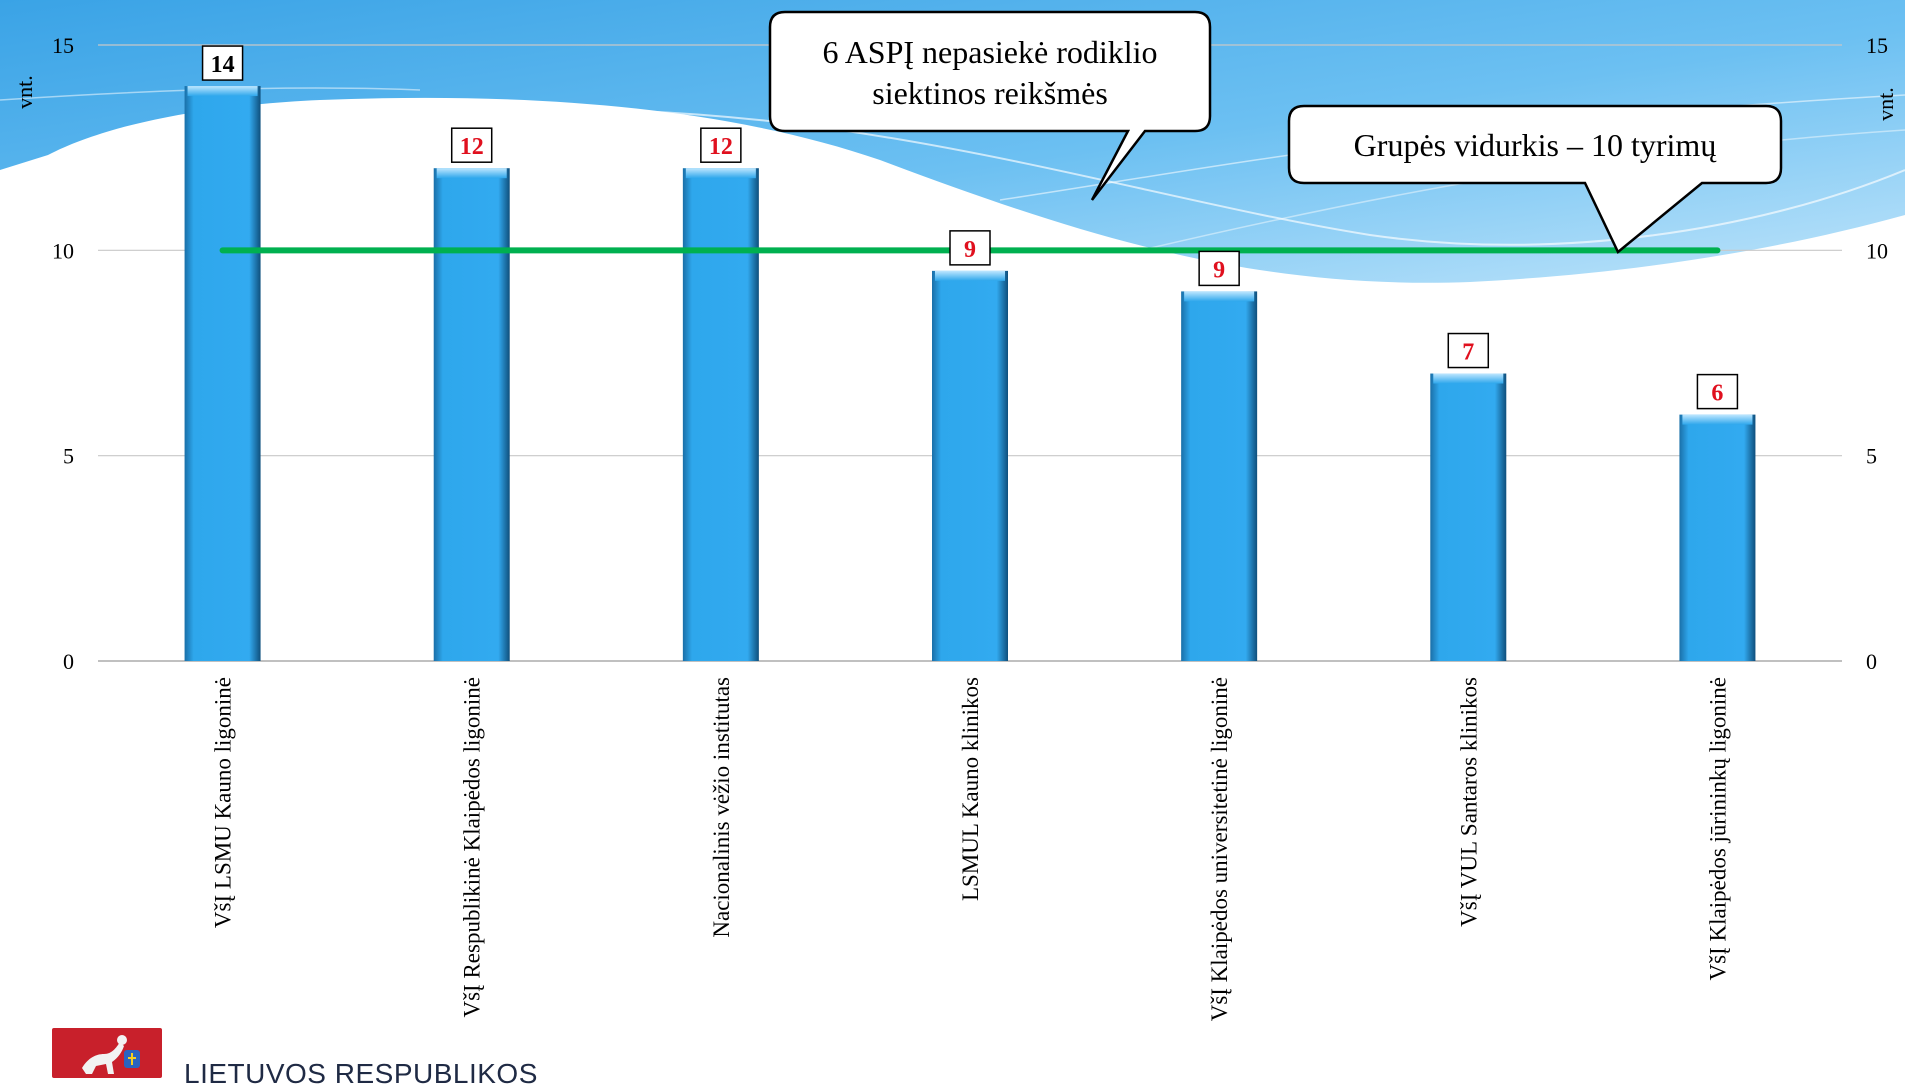 This screenshot has height=1090, width=1905. What do you see at coordinates (1536, 145) in the screenshot?
I see `callout-group-average-text: Grupės vidurkis – 10 tyrimų` at bounding box center [1536, 145].